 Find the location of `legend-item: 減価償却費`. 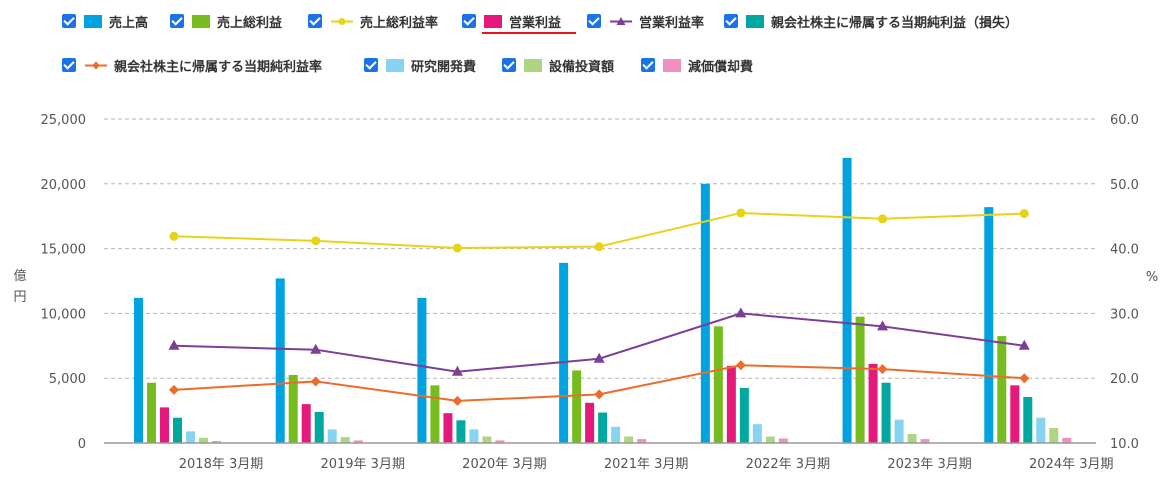

legend-item: 減価償却費 is located at coordinates (697, 65).